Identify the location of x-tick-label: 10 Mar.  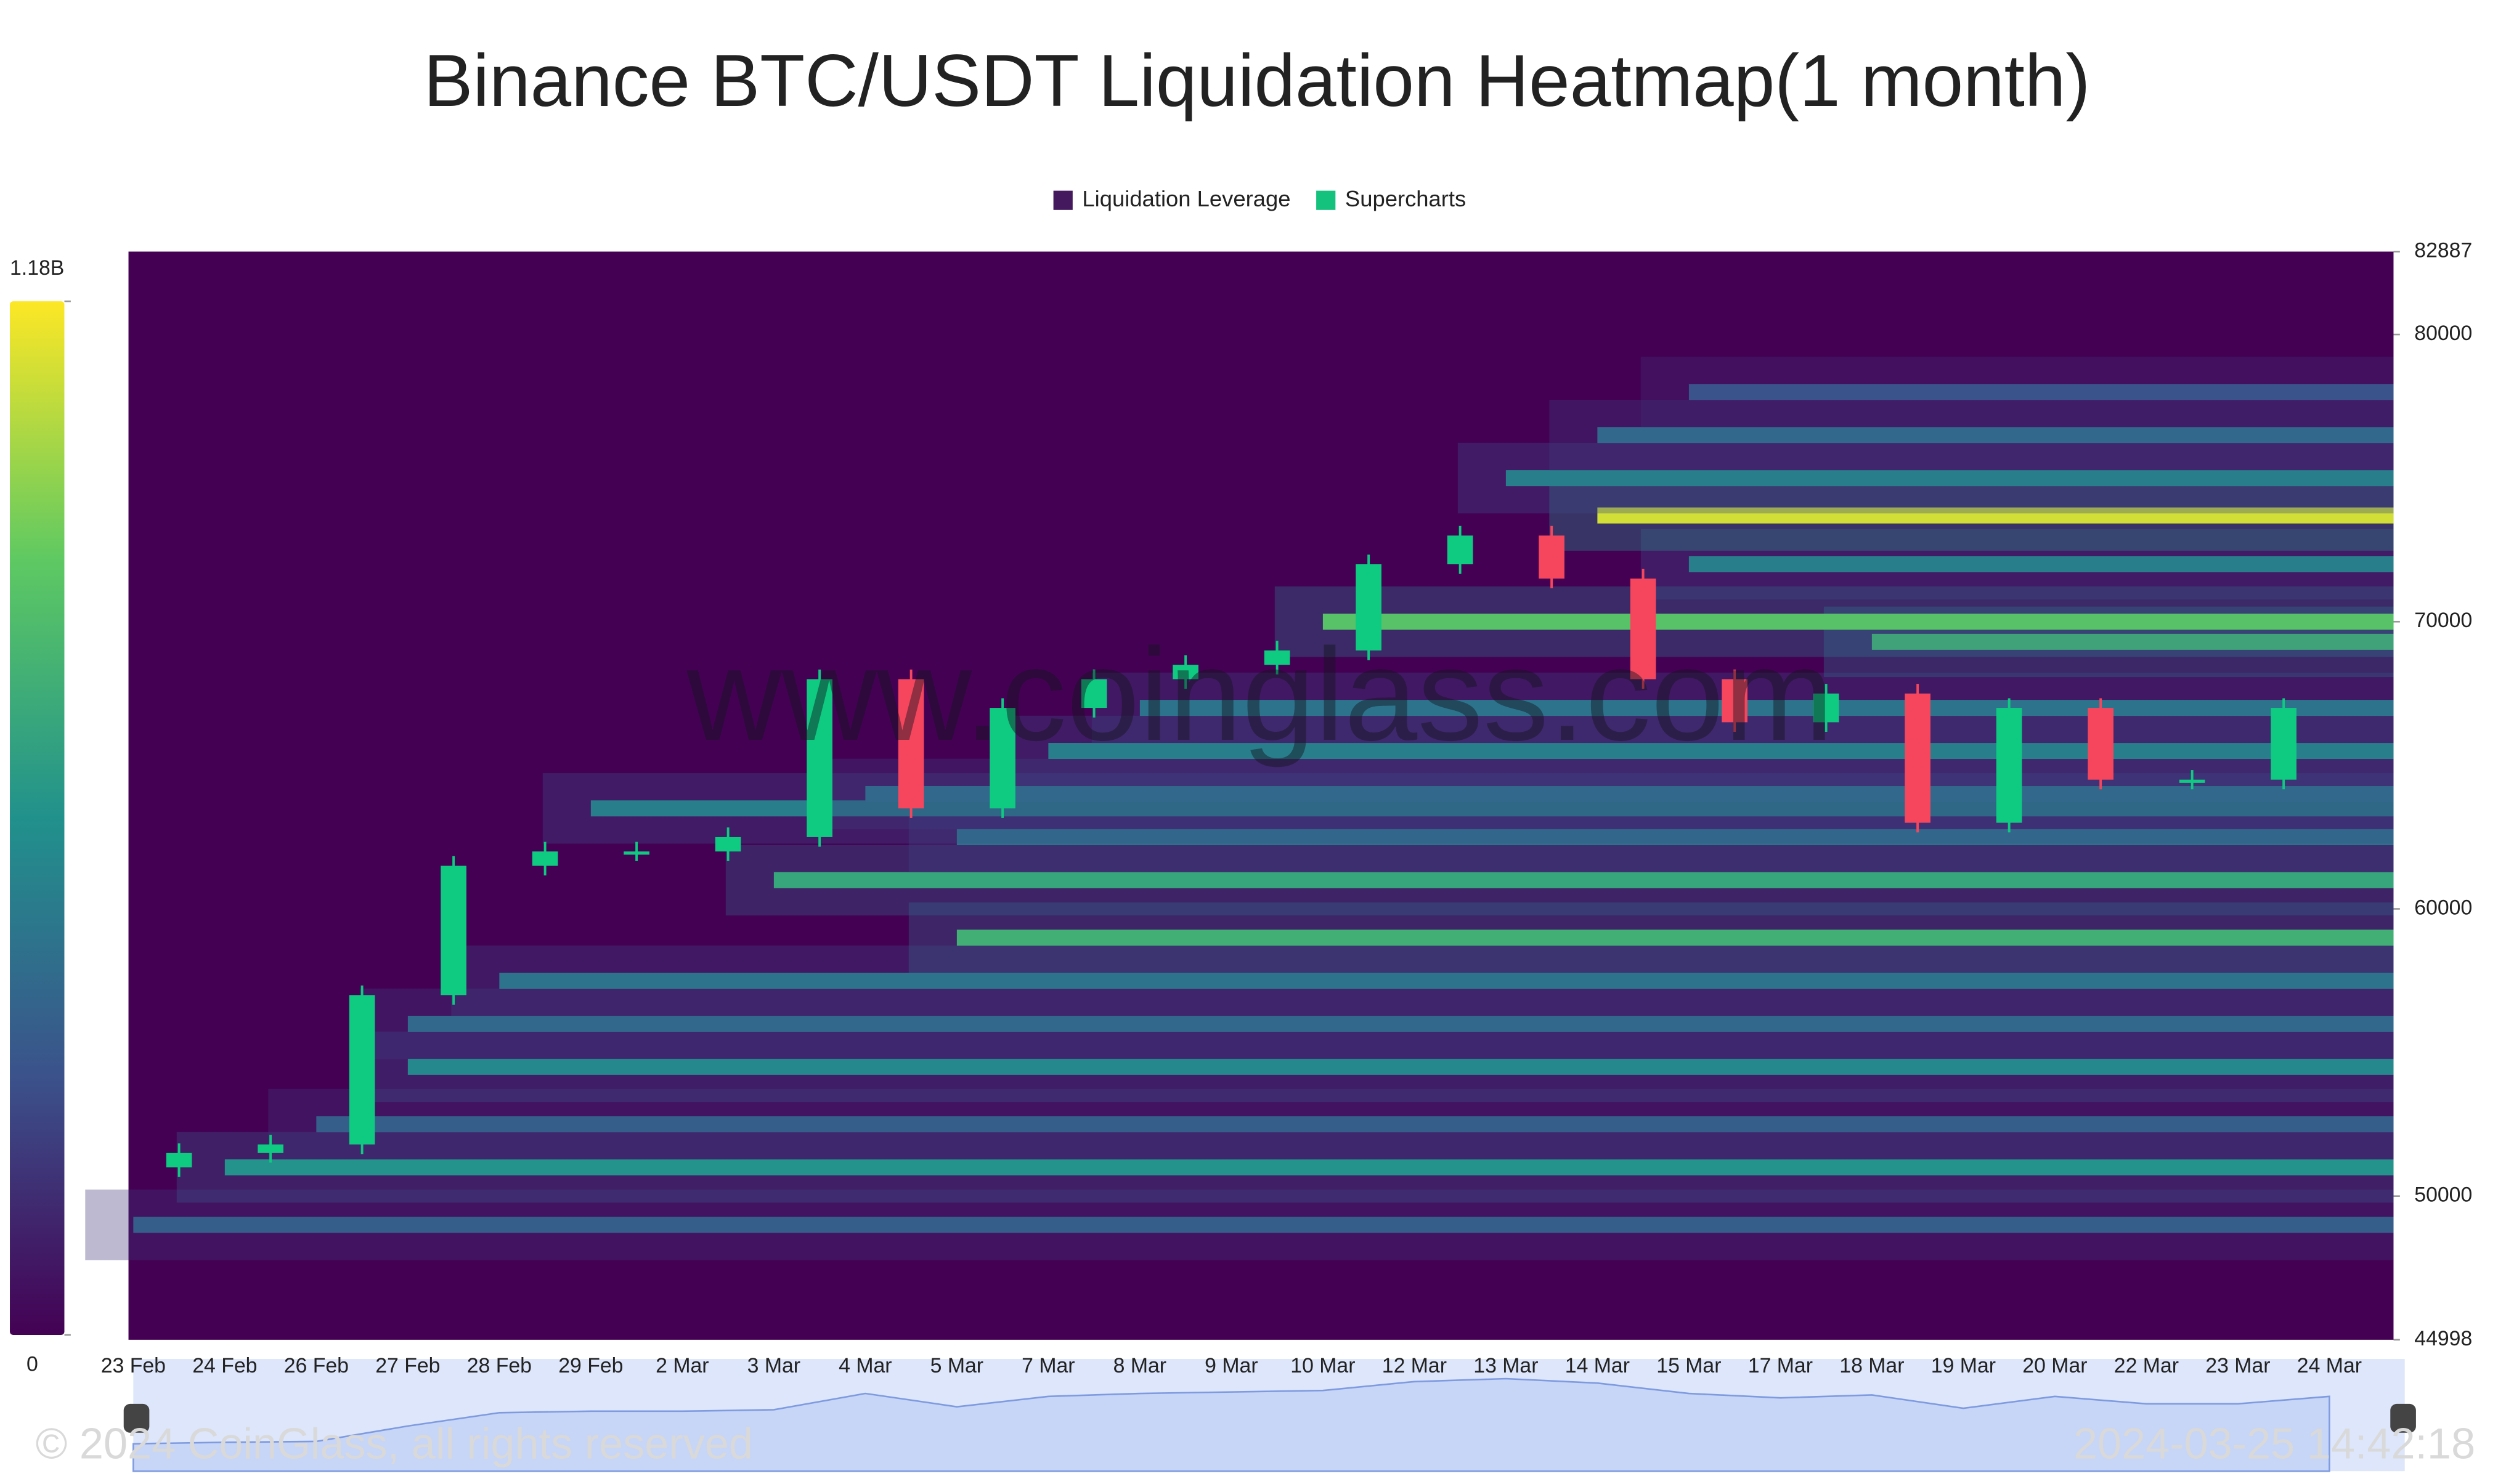
(1322, 1365).